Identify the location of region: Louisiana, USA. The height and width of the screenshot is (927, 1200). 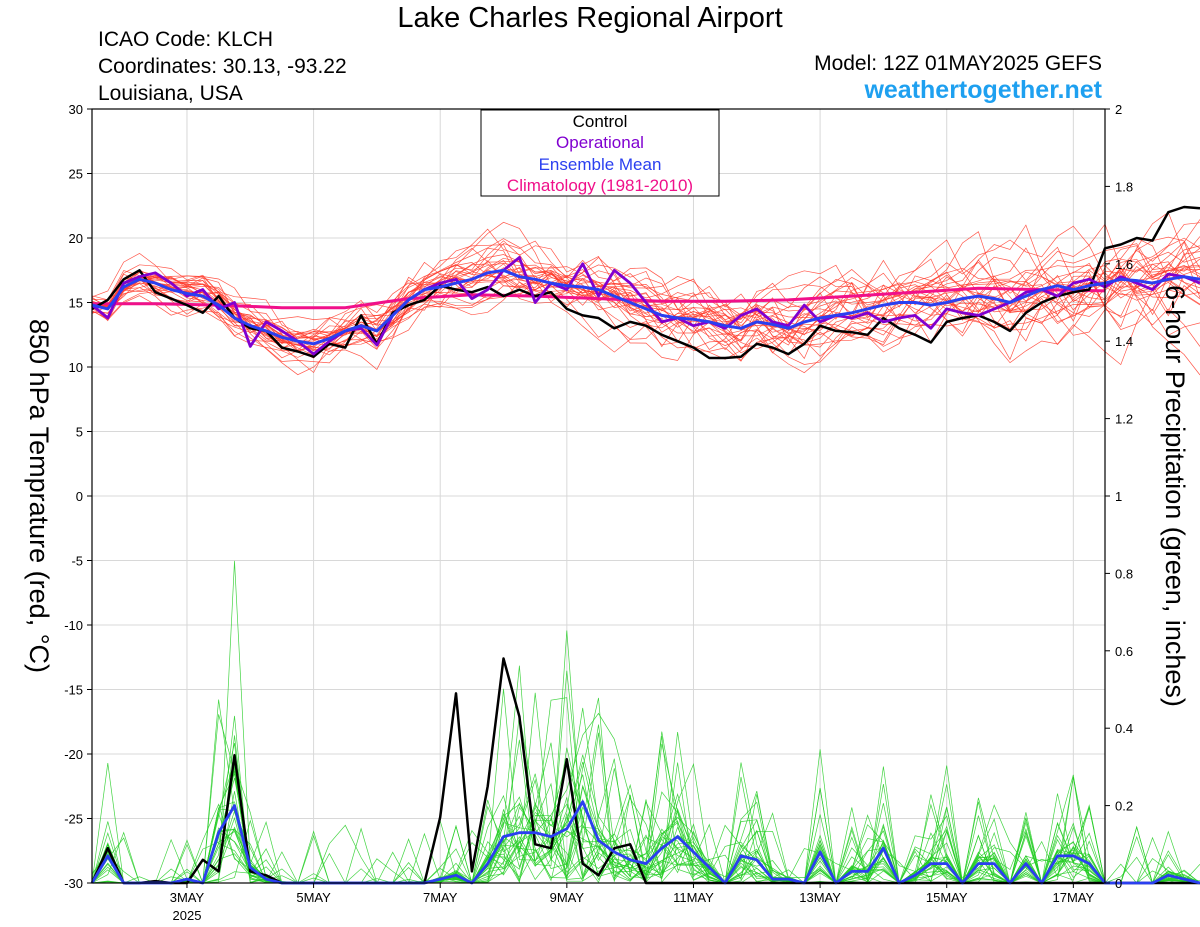
(170, 93).